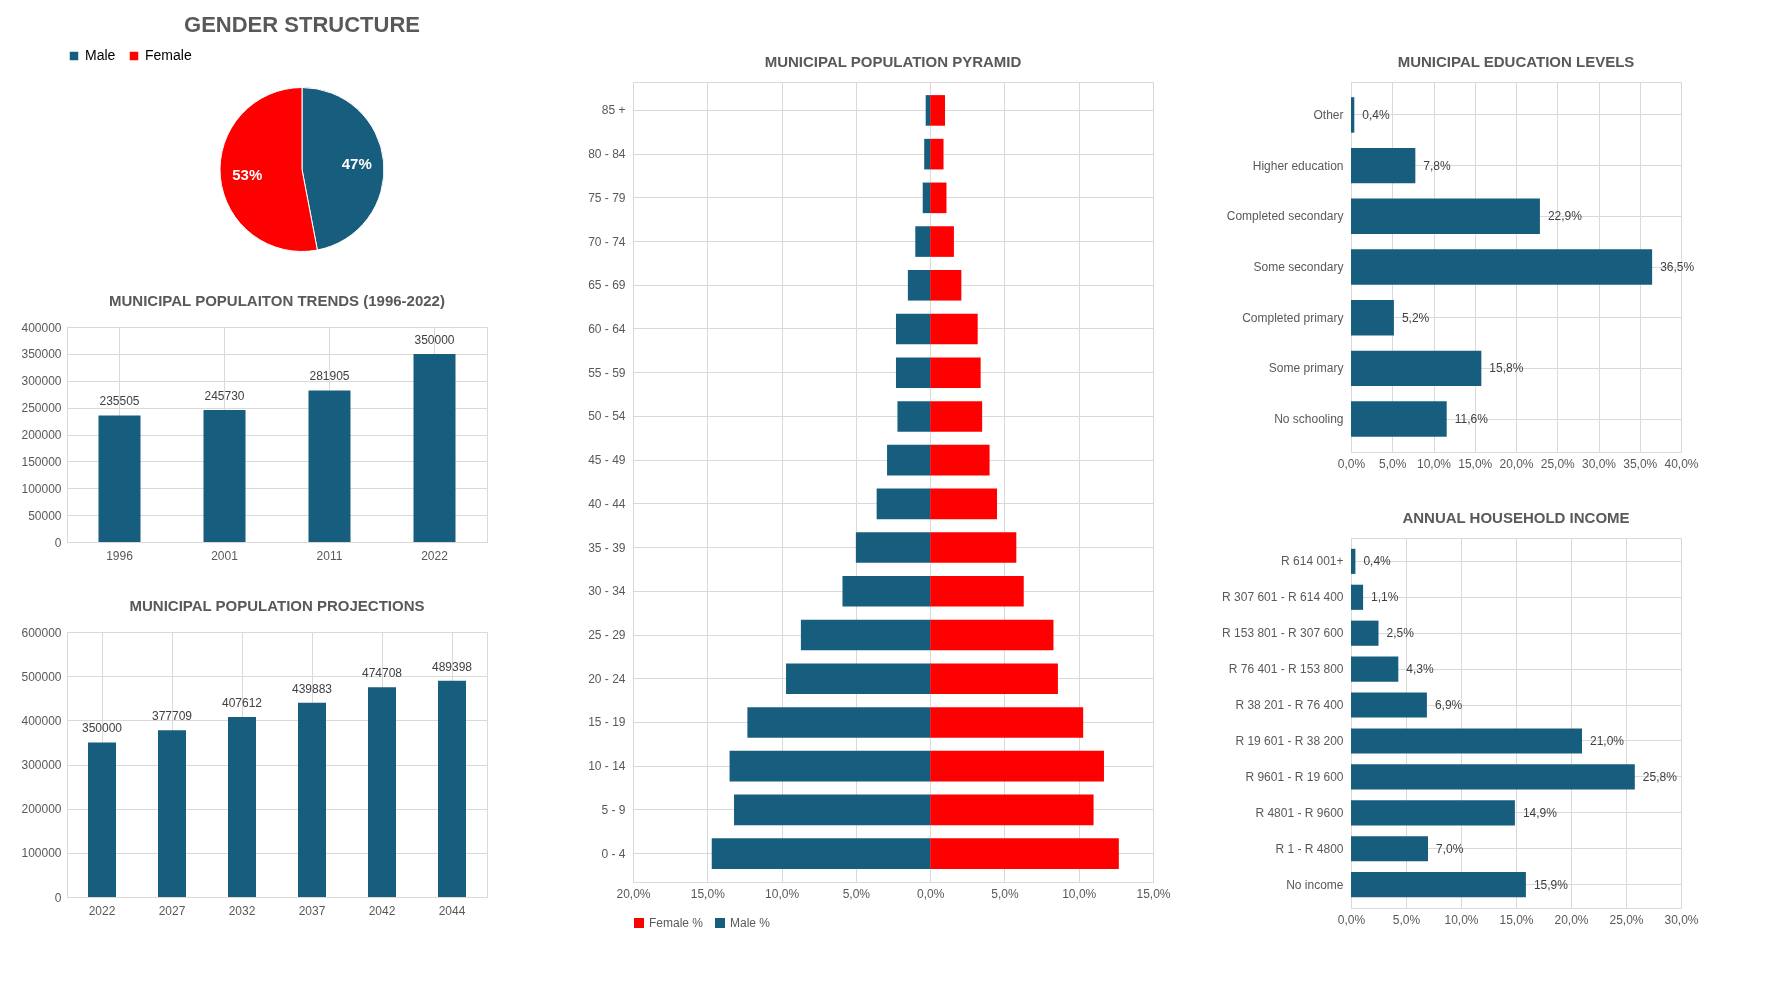  I want to click on x-tick-label: 2001, so click(225, 555).